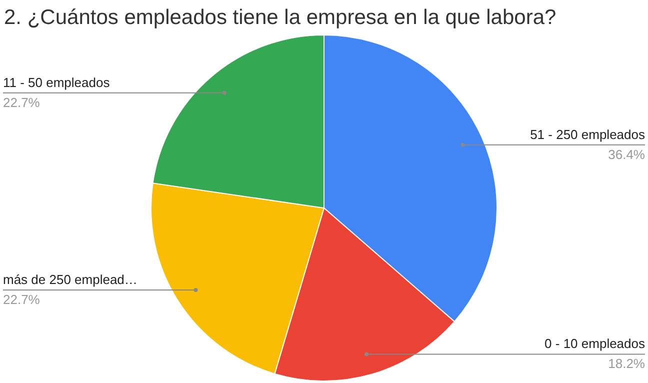 The width and height of the screenshot is (648, 383). What do you see at coordinates (627, 364) in the screenshot?
I see `data-label: 18.2%` at bounding box center [627, 364].